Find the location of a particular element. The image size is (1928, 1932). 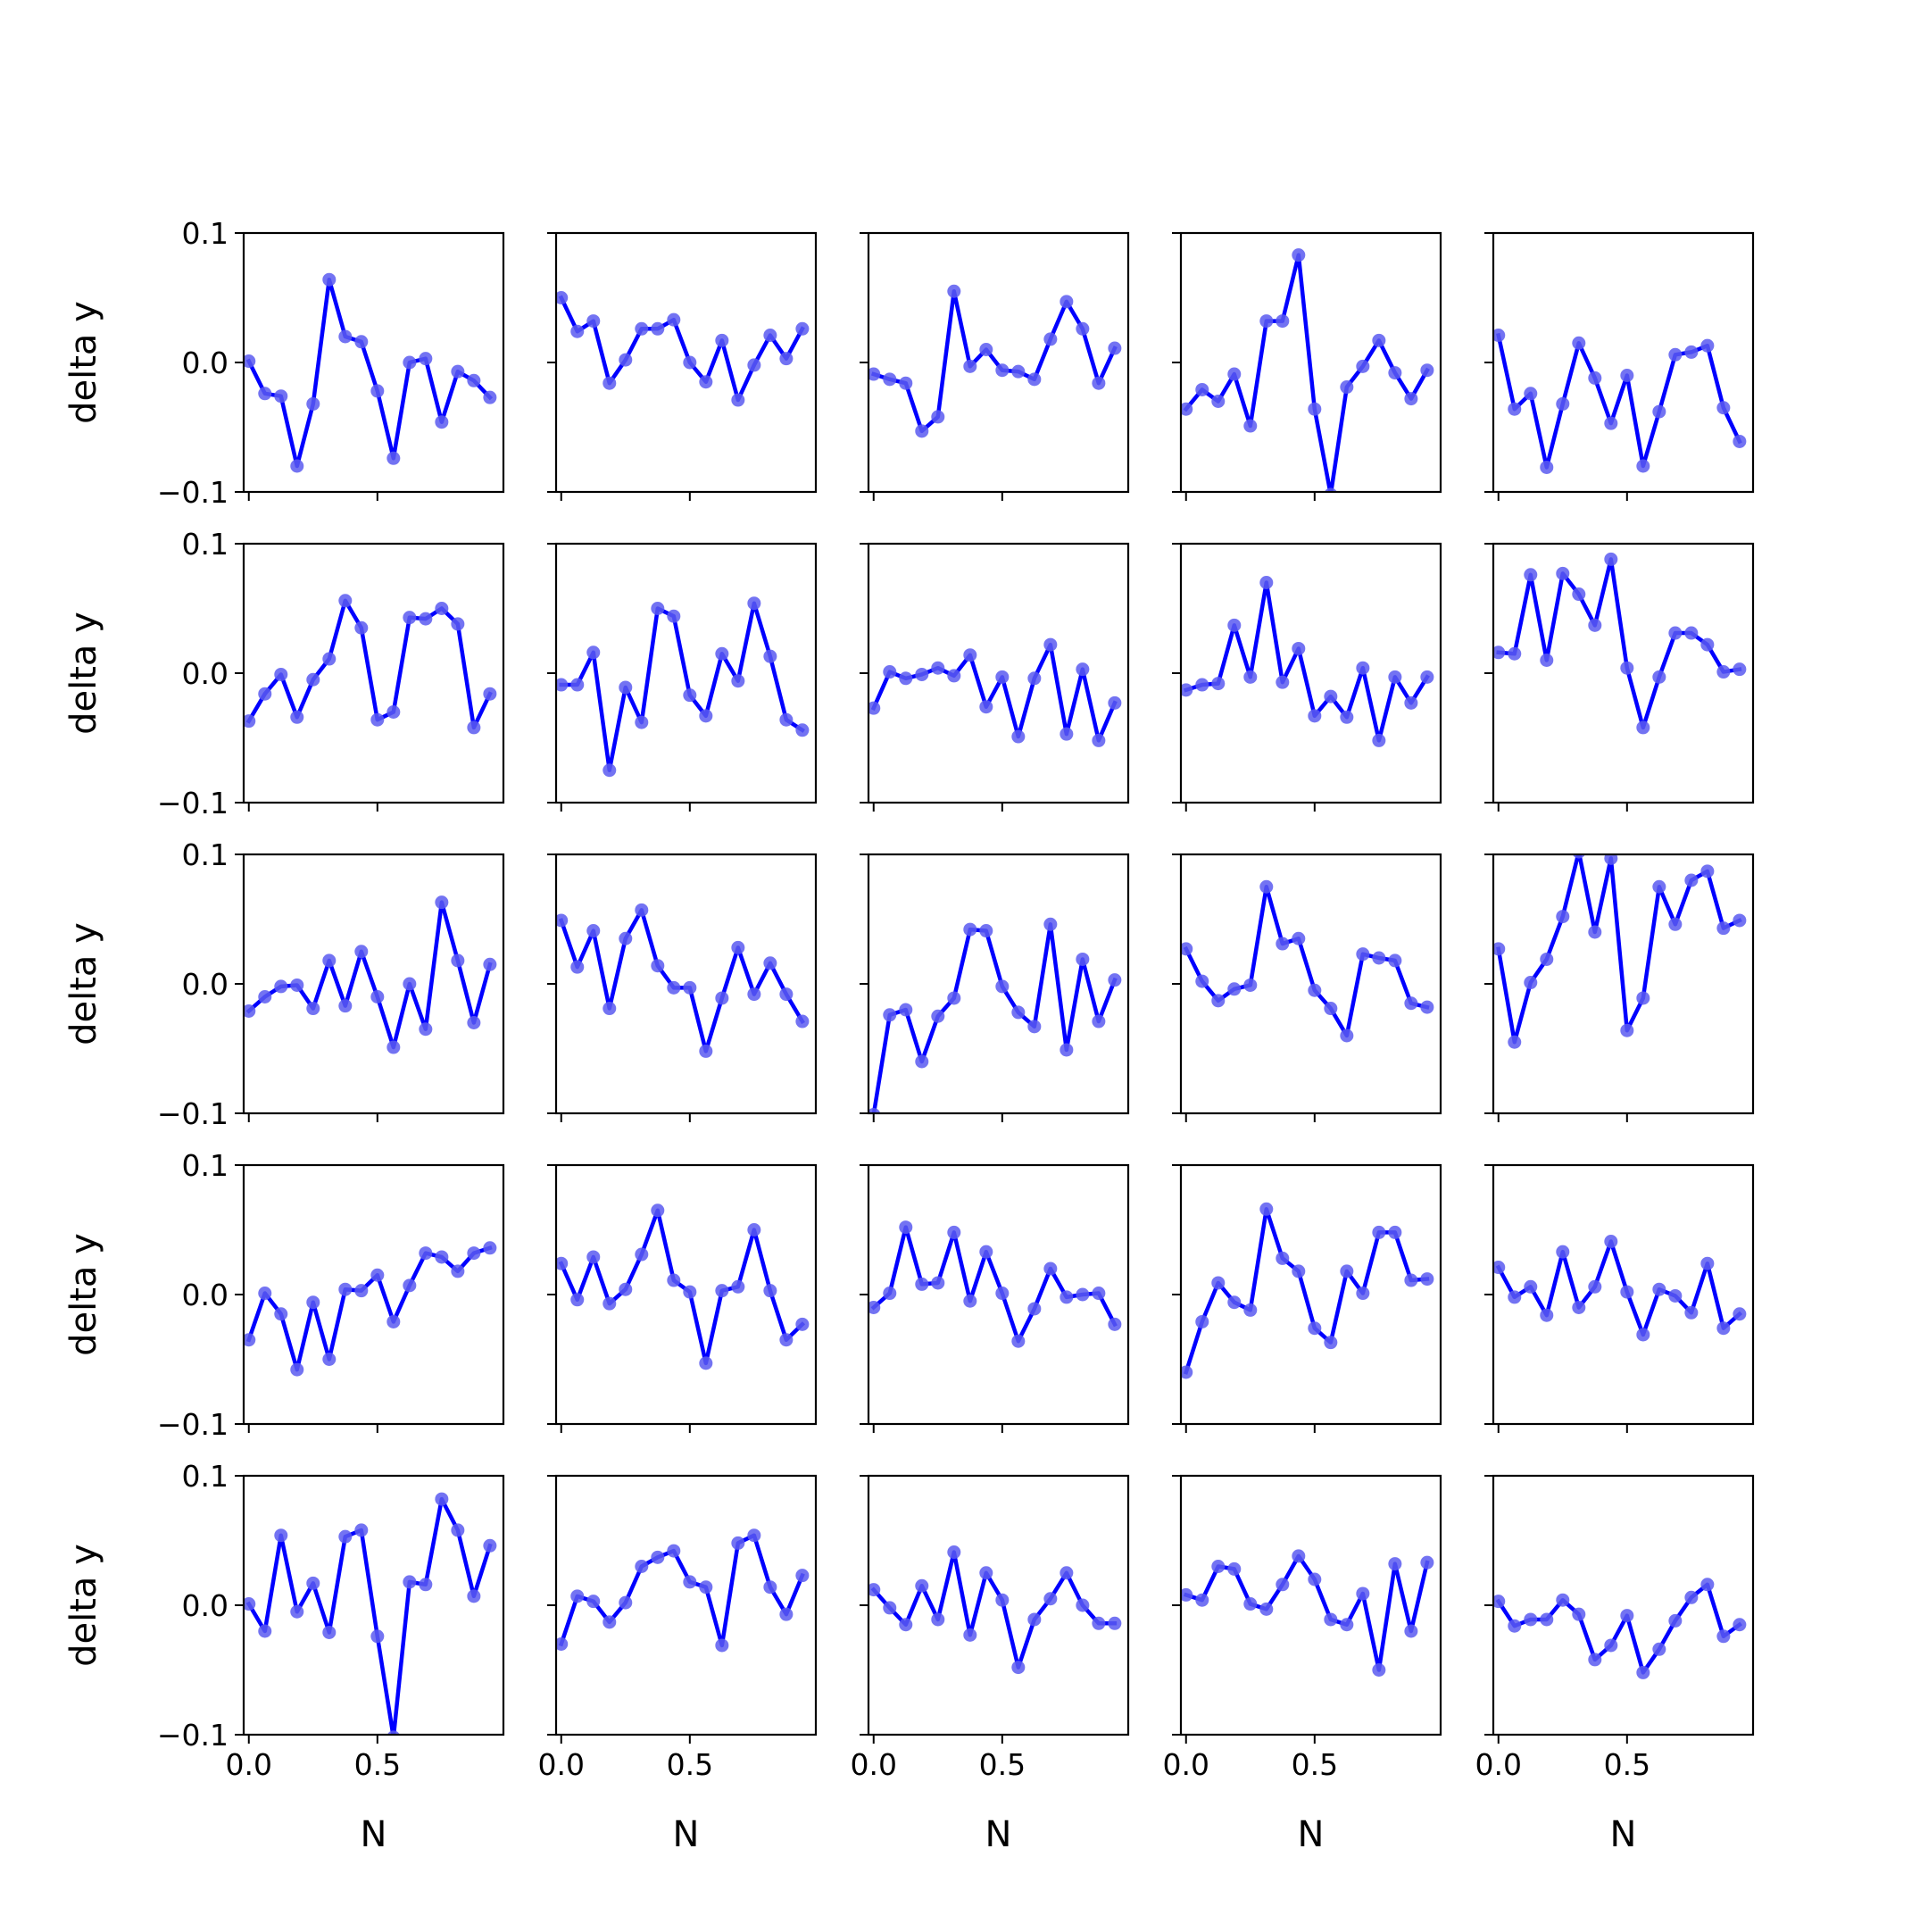

subplot-r1-c1: −0.1 0.0 0.1 delta y is located at coordinates (284, 363).